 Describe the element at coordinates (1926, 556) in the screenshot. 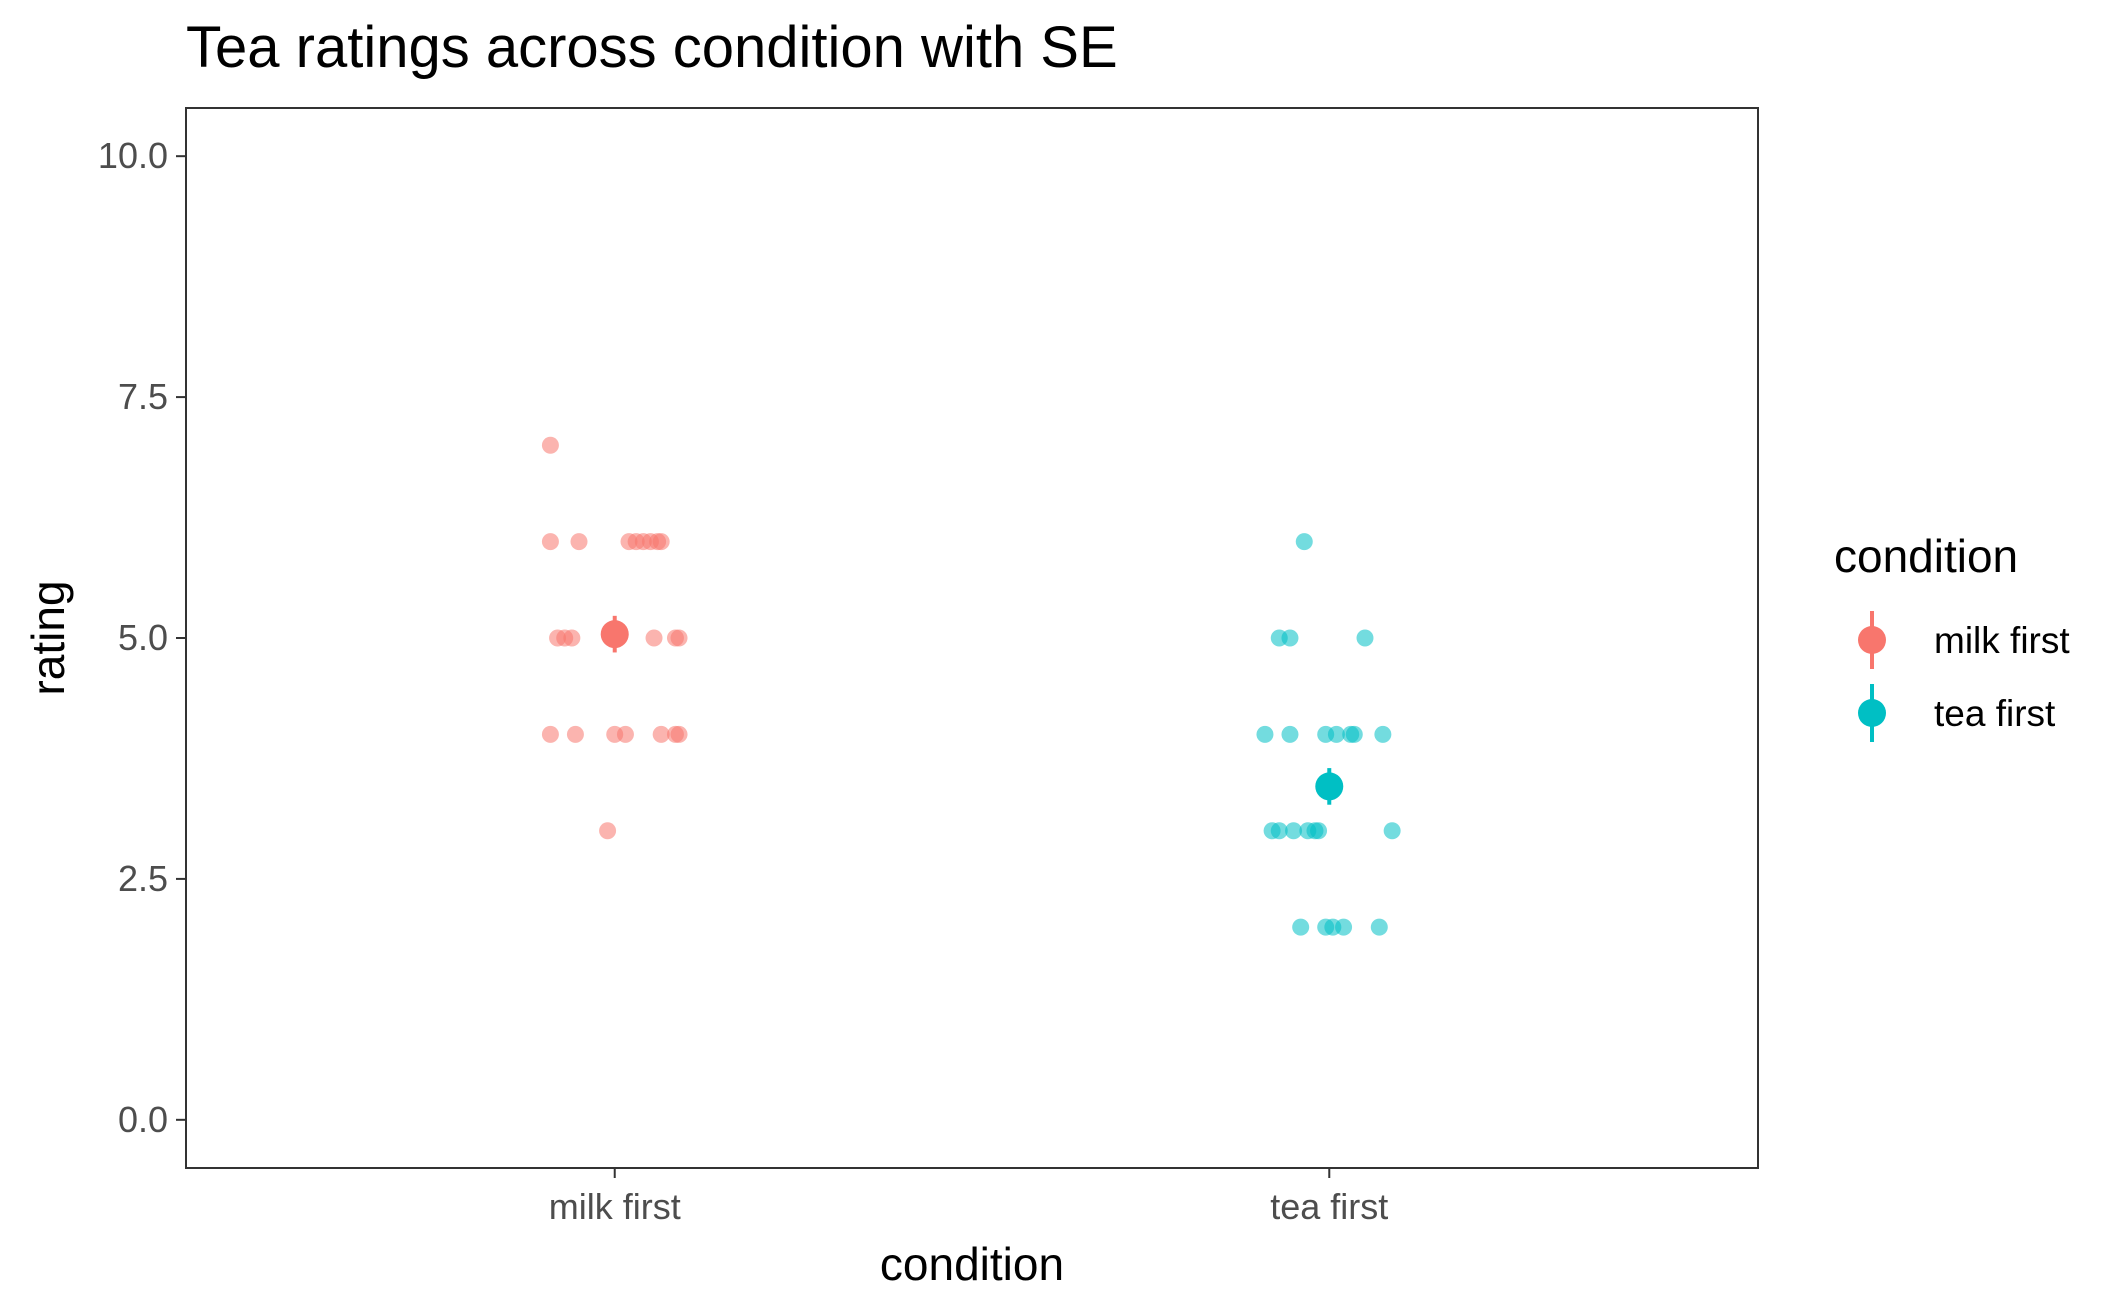

I see `legend-title: condition` at that location.